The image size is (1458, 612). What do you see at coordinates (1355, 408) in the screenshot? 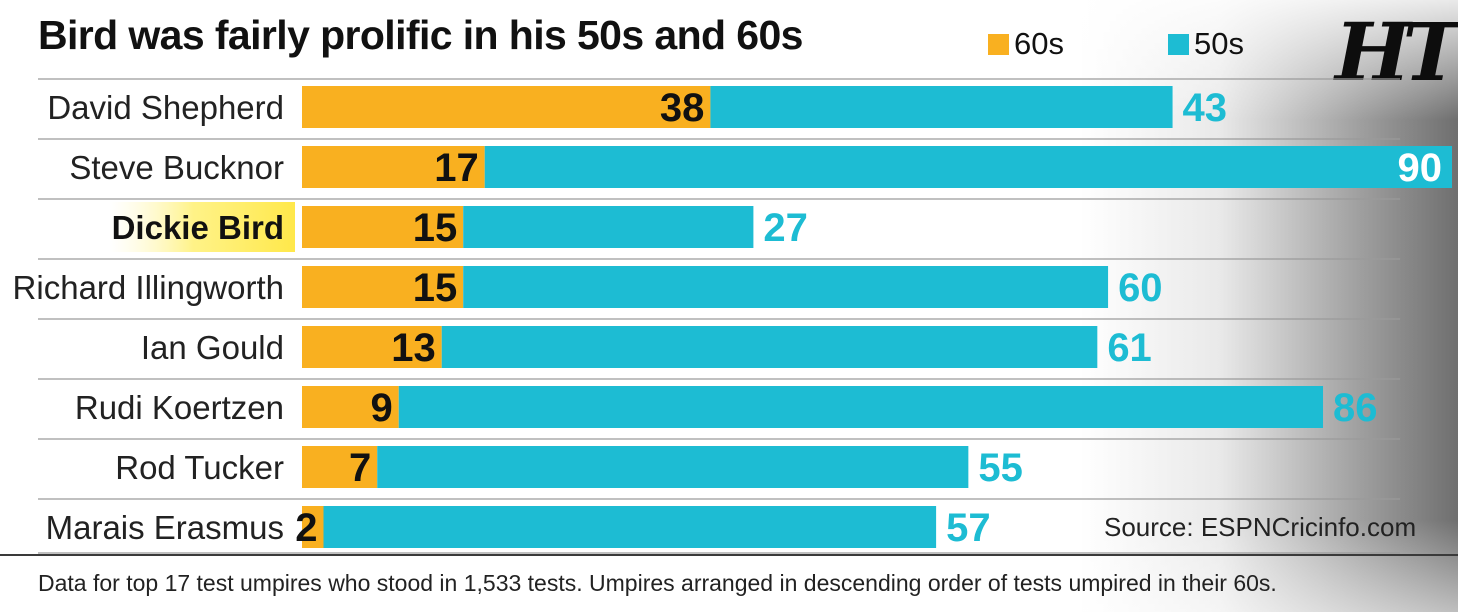
I see `value-label-50s: 86` at bounding box center [1355, 408].